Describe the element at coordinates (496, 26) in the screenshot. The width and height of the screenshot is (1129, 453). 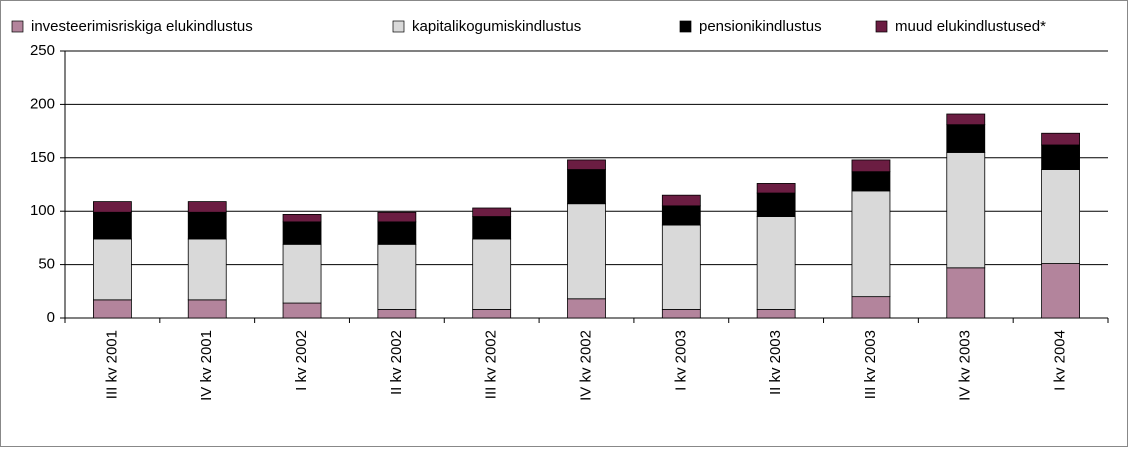
I see `legend-label: kapitalikogumiskindlustus` at that location.